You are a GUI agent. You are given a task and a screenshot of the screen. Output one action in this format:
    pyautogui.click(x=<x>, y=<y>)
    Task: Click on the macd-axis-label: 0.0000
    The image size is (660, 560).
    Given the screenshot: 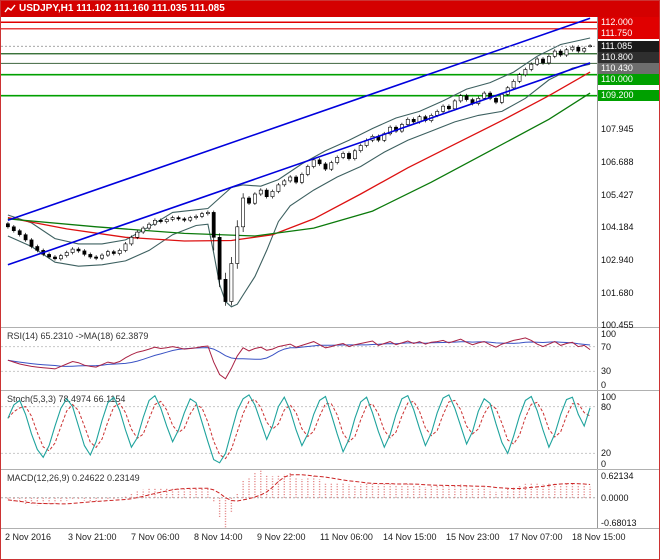 What is the action you would take?
    pyautogui.click(x=615, y=497)
    